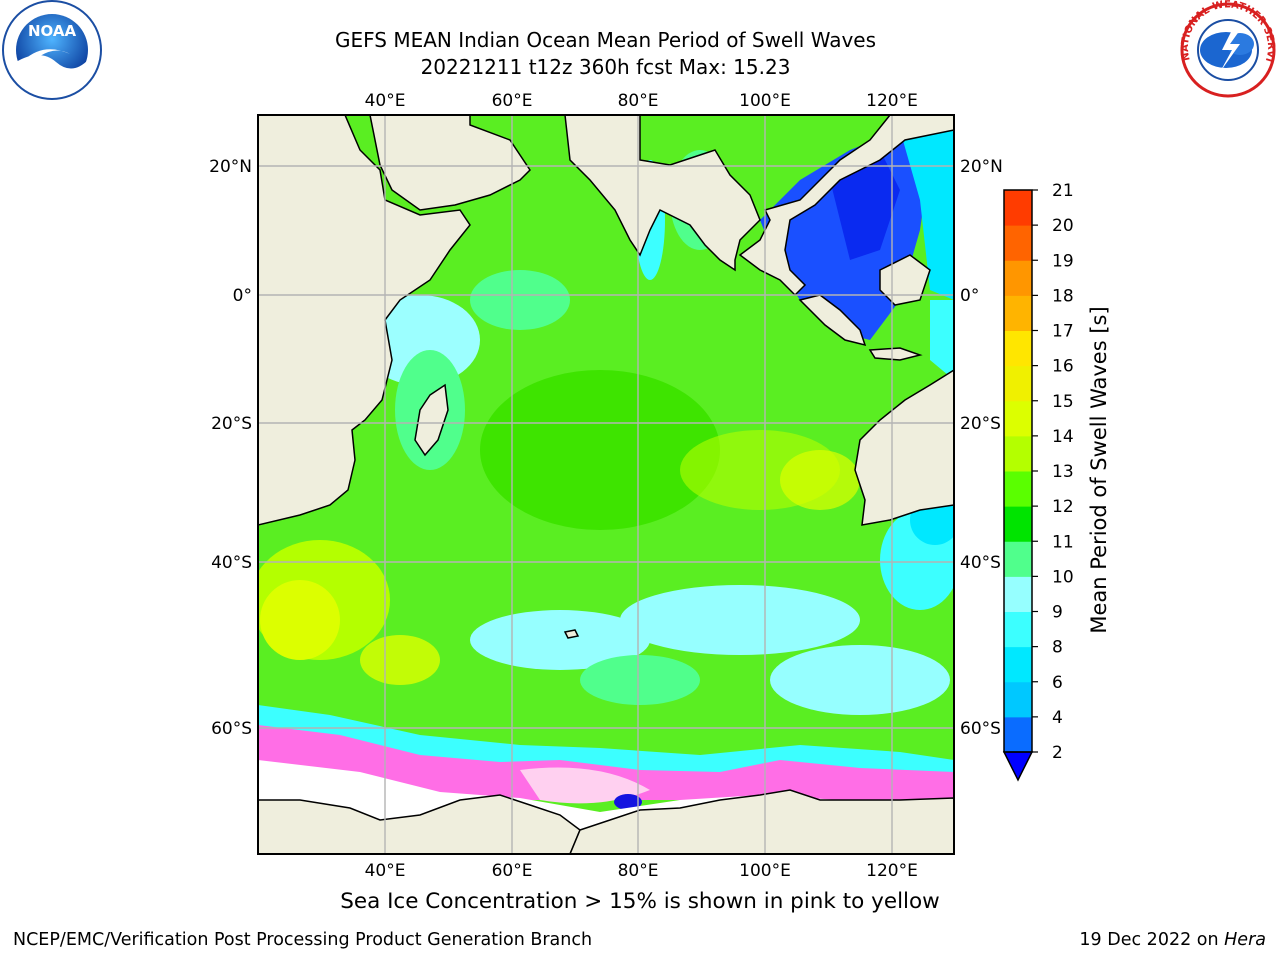 Image resolution: width=1280 pixels, height=960 pixels. Describe the element at coordinates (1057, 753) in the screenshot. I see `colorbar-tick-label: 2` at that location.